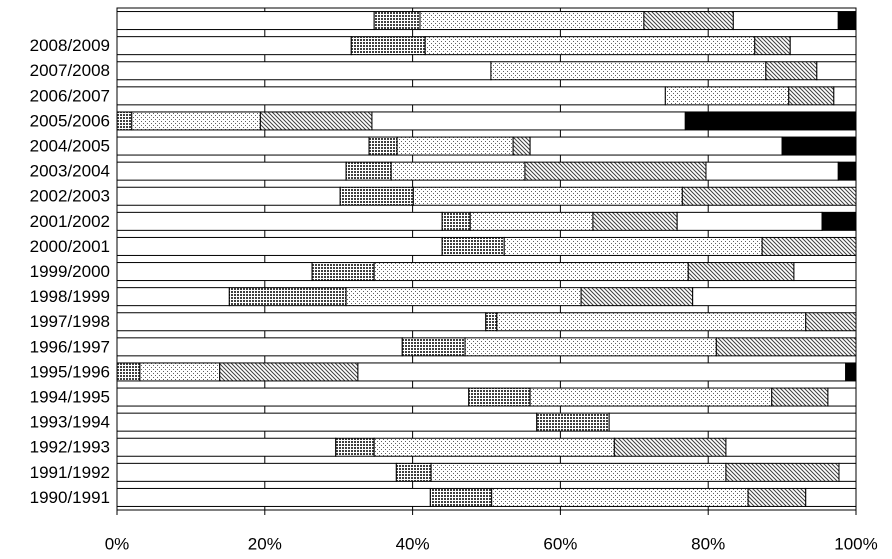 The height and width of the screenshot is (559, 892). I want to click on y-tick-label: 1991/1992, so click(70, 472).